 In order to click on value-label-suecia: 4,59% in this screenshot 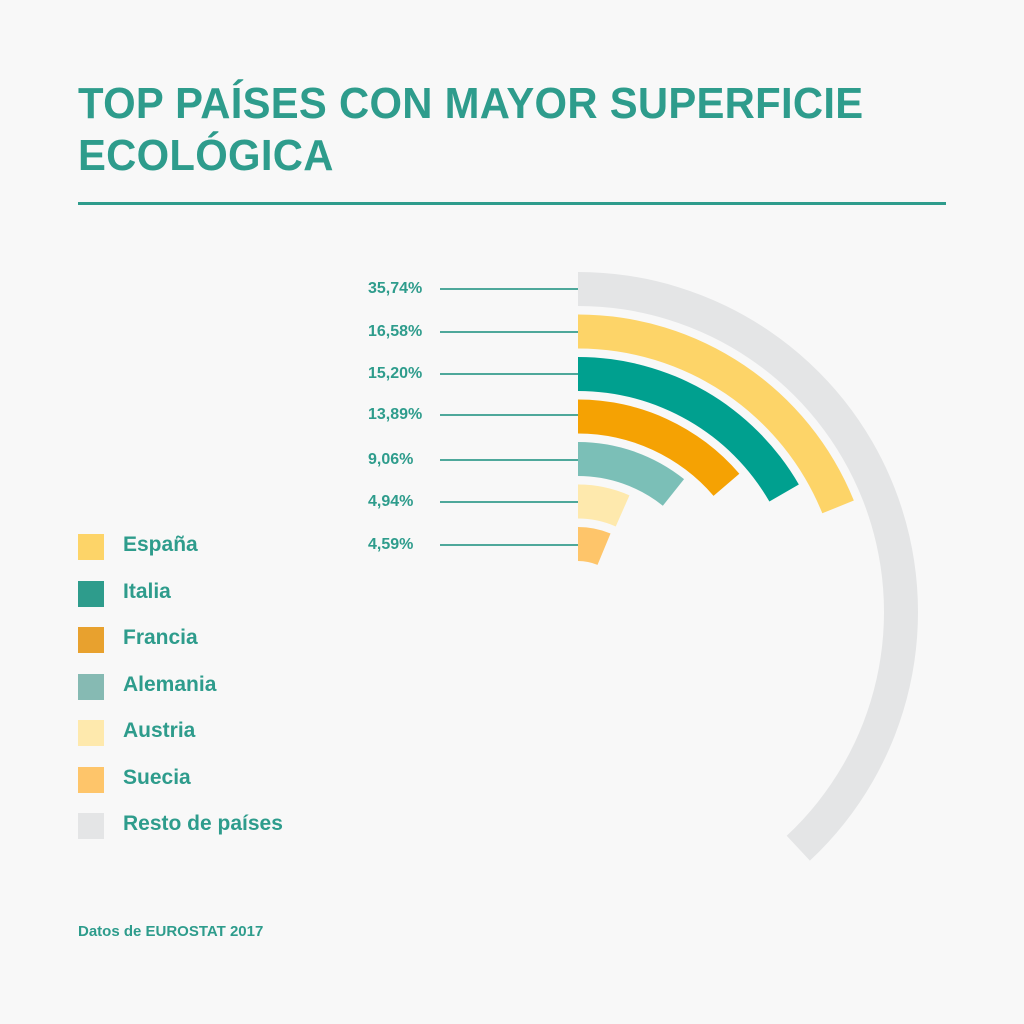, I will do `click(391, 544)`.